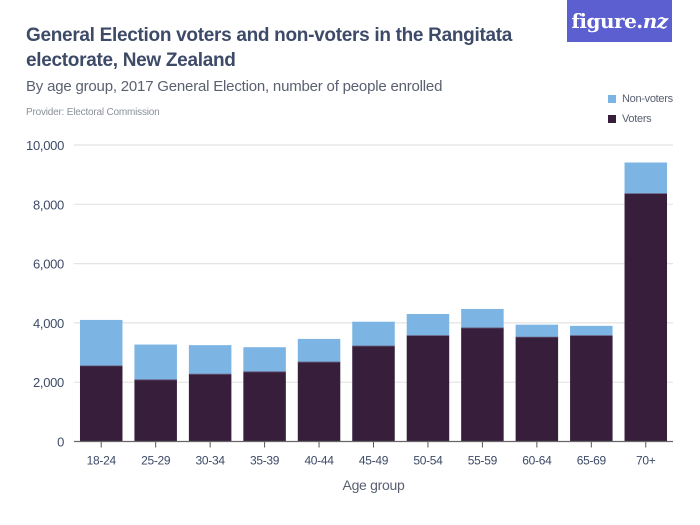  Describe the element at coordinates (374, 461) in the screenshot. I see `x-tick-label: 45-49` at that location.